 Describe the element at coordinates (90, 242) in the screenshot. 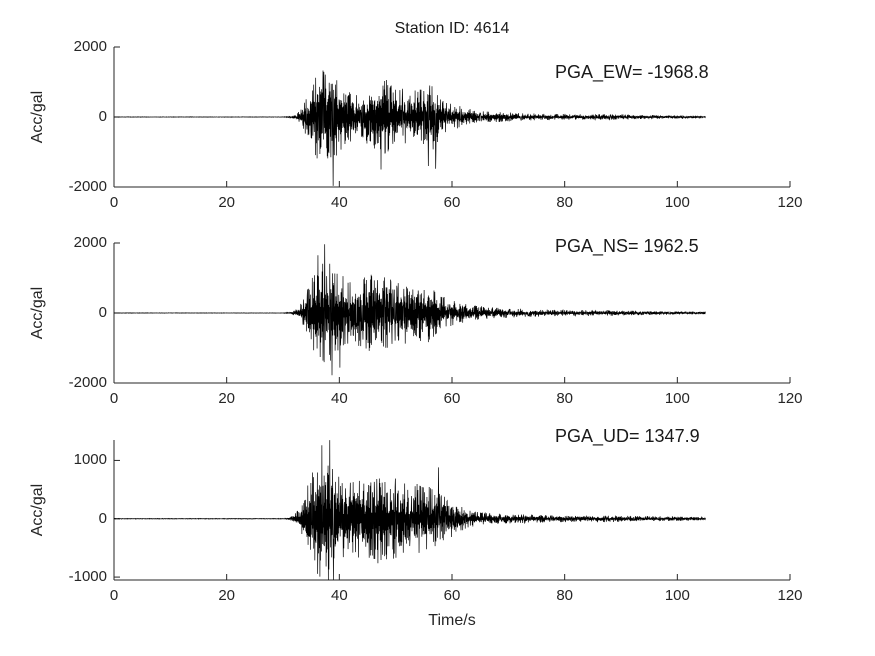

I see `y-tick-label-ns: 2000` at that location.